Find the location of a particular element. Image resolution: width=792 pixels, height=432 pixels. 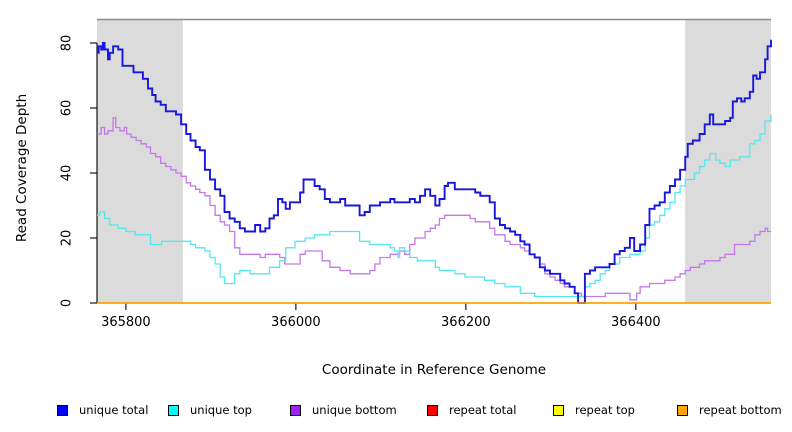

legend-item-repeat-top: repeat top is located at coordinates (594, 410).